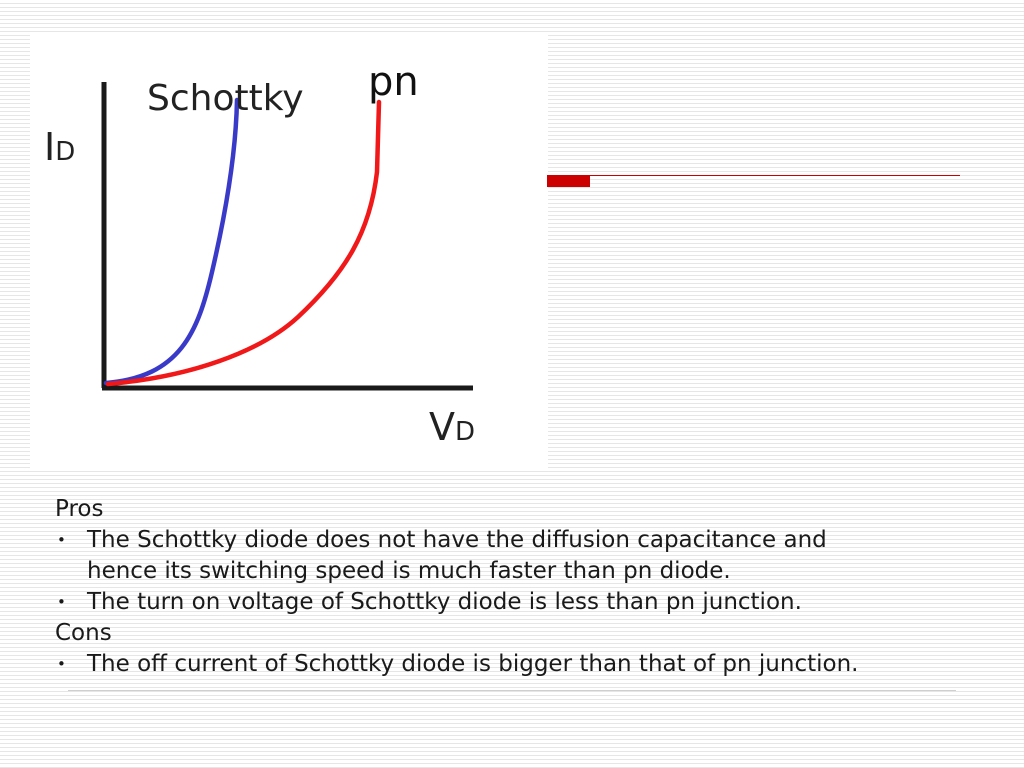 The height and width of the screenshot is (768, 1024). I want to click on x-axis-label: VD, so click(452, 427).